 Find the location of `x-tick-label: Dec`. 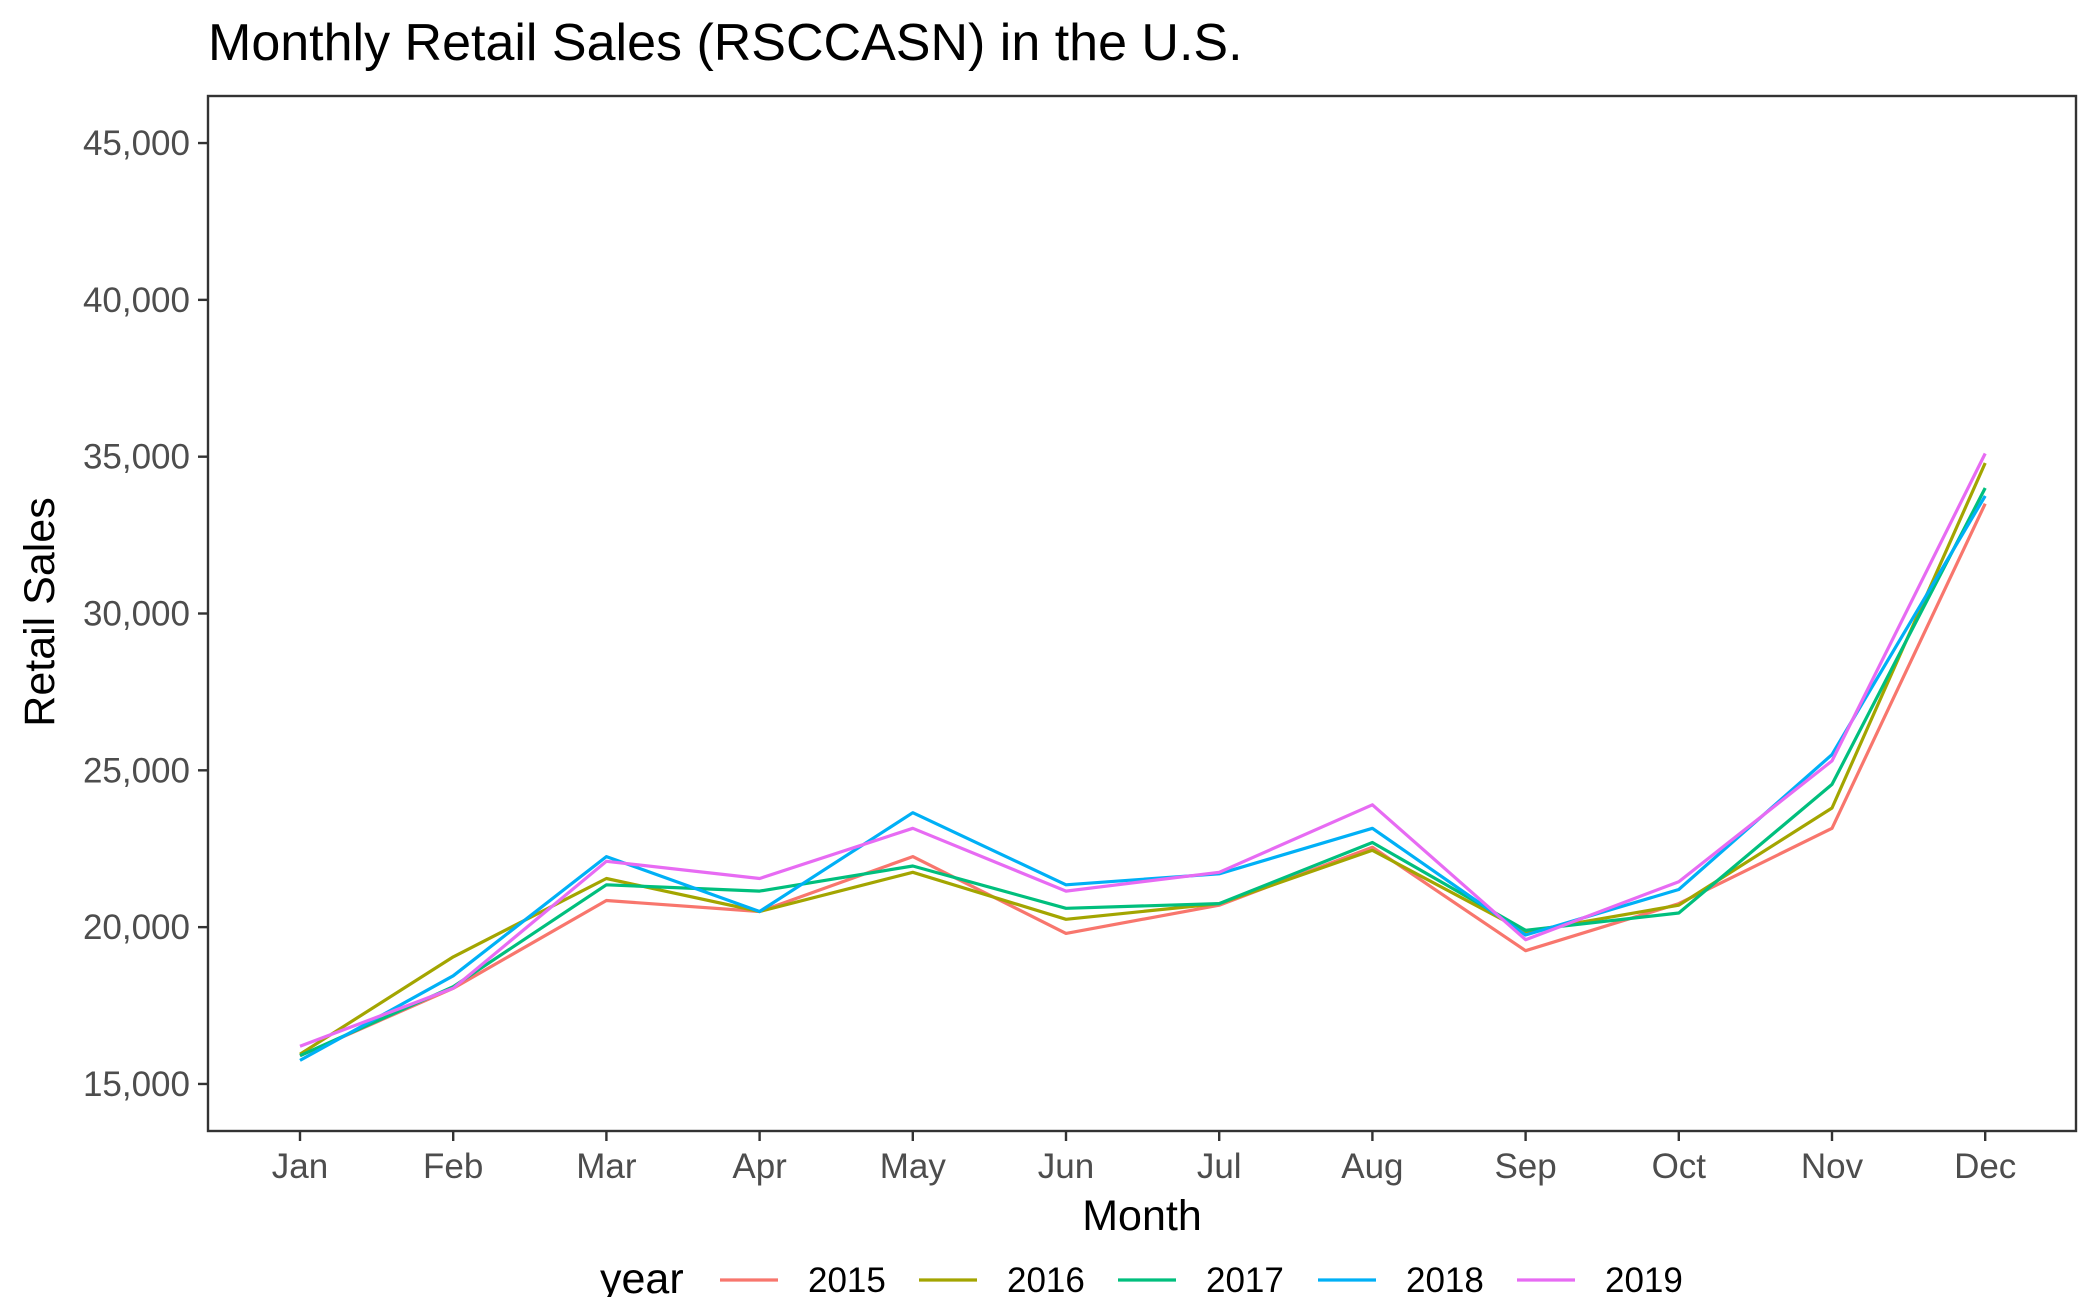

x-tick-label: Dec is located at coordinates (1985, 1166).